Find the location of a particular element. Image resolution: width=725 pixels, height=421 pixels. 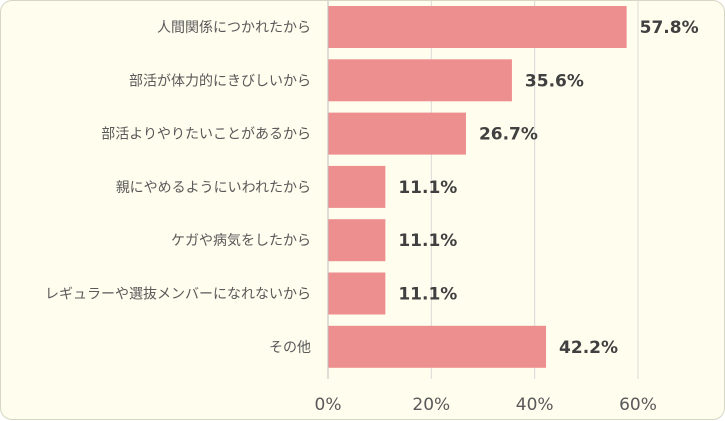

x-tick-label: 60% is located at coordinates (638, 405).